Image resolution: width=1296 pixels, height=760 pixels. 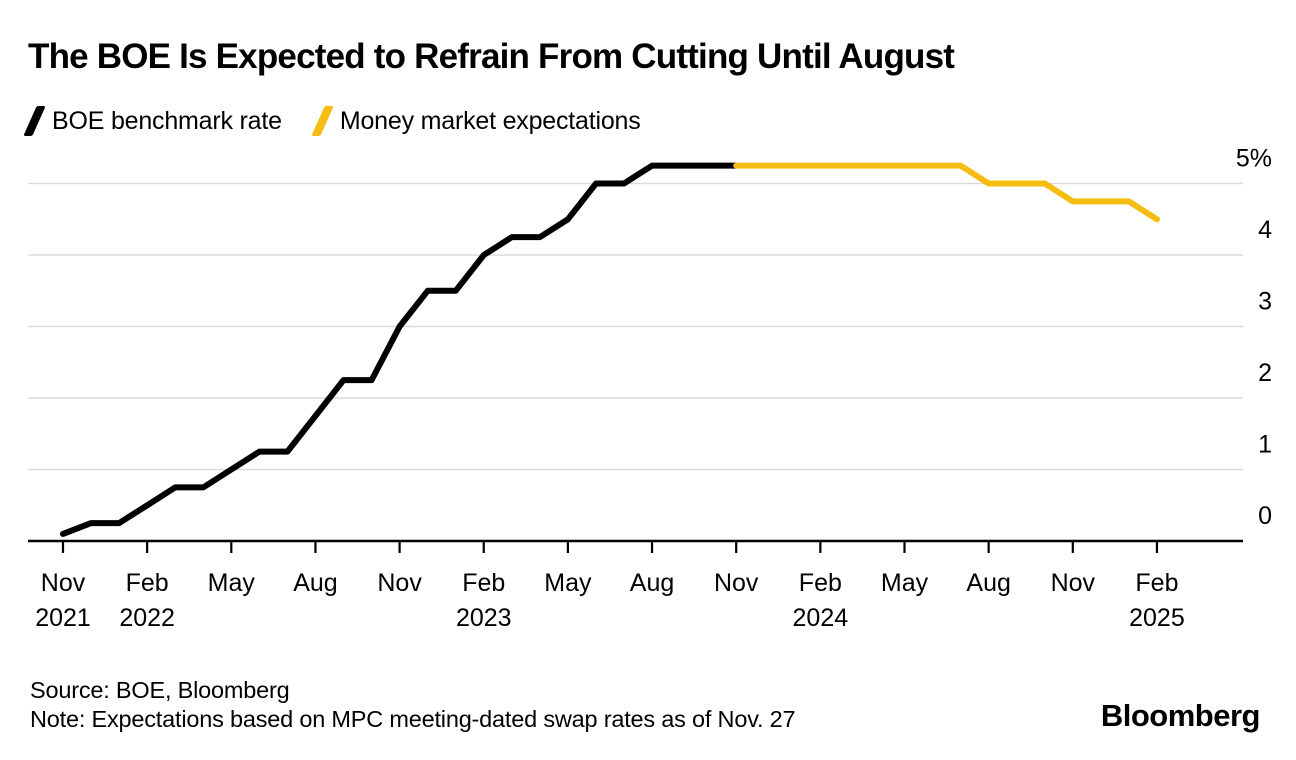 What do you see at coordinates (1180, 715) in the screenshot?
I see `bloomberg-logo: Bloomberg` at bounding box center [1180, 715].